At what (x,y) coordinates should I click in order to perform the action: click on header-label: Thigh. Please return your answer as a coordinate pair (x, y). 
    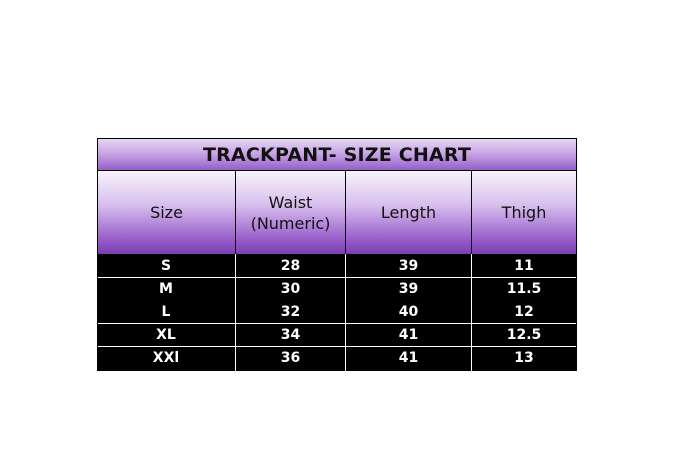
    Looking at the image, I should click on (524, 212).